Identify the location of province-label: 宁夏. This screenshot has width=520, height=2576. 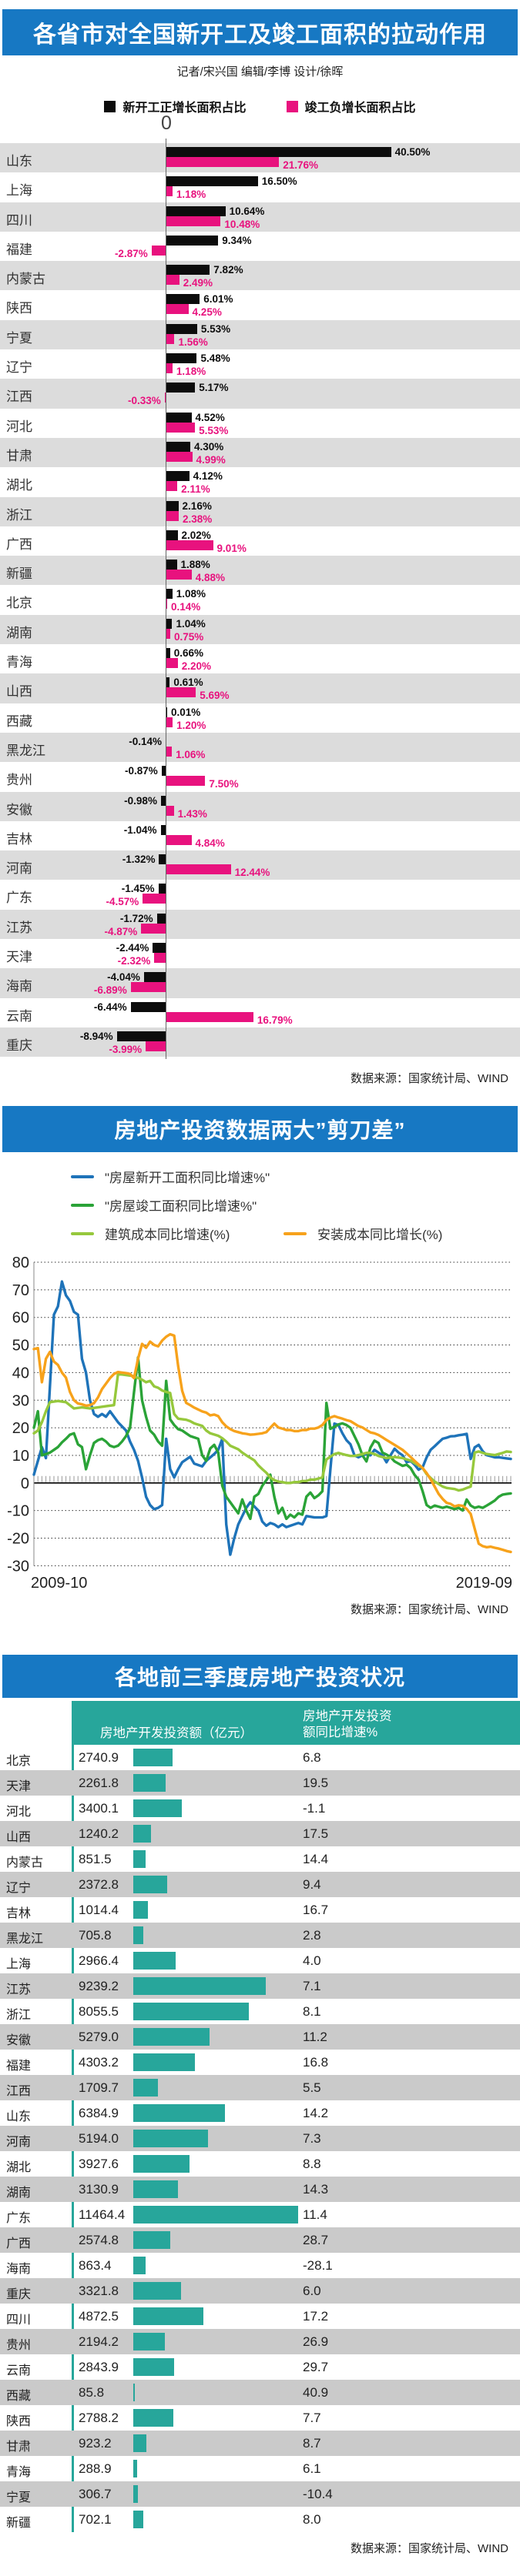
(19, 338).